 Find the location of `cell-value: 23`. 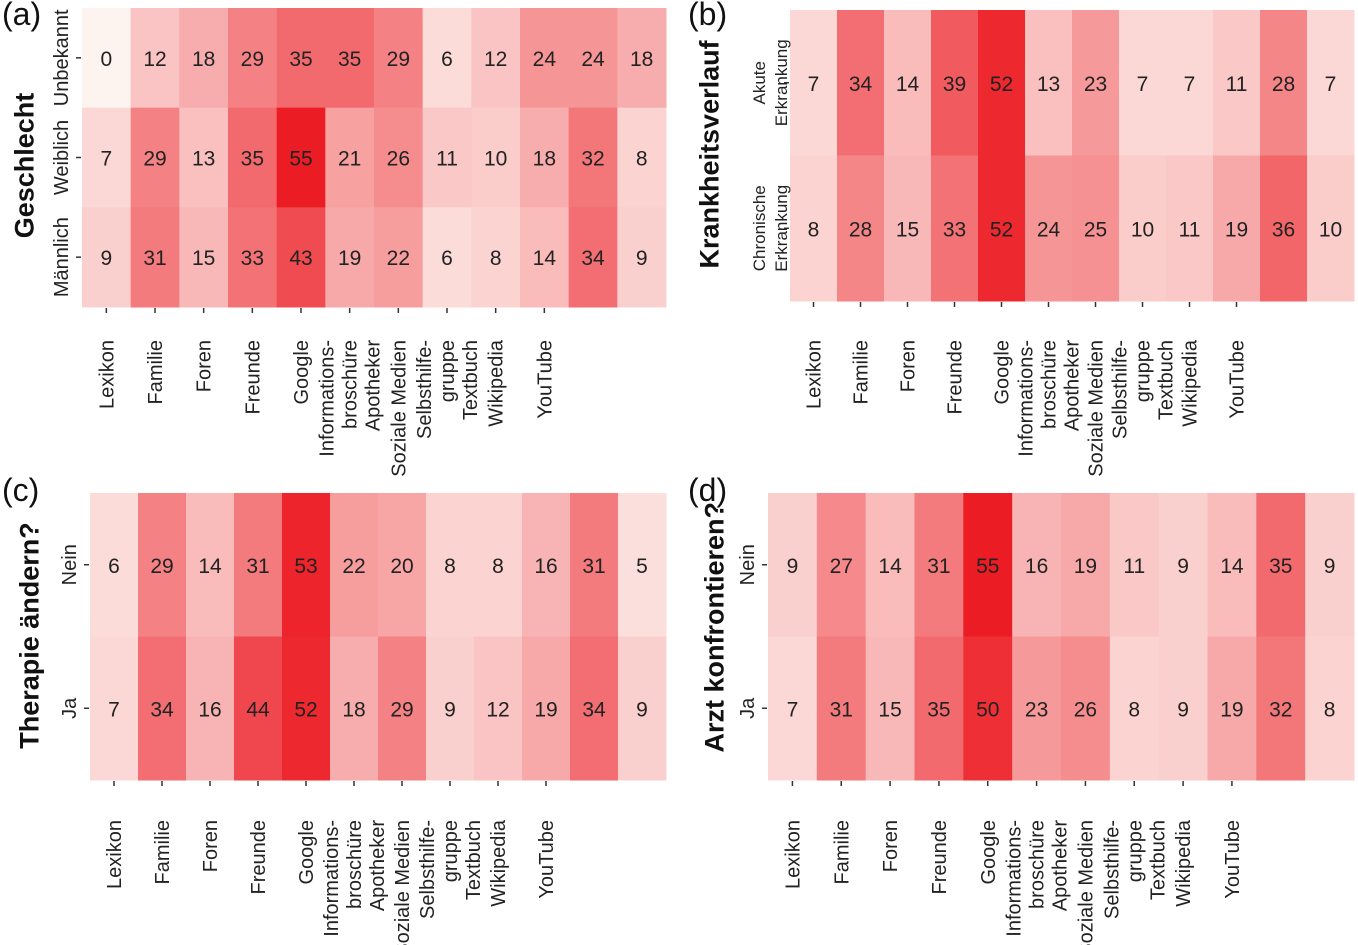

cell-value: 23 is located at coordinates (1095, 84).